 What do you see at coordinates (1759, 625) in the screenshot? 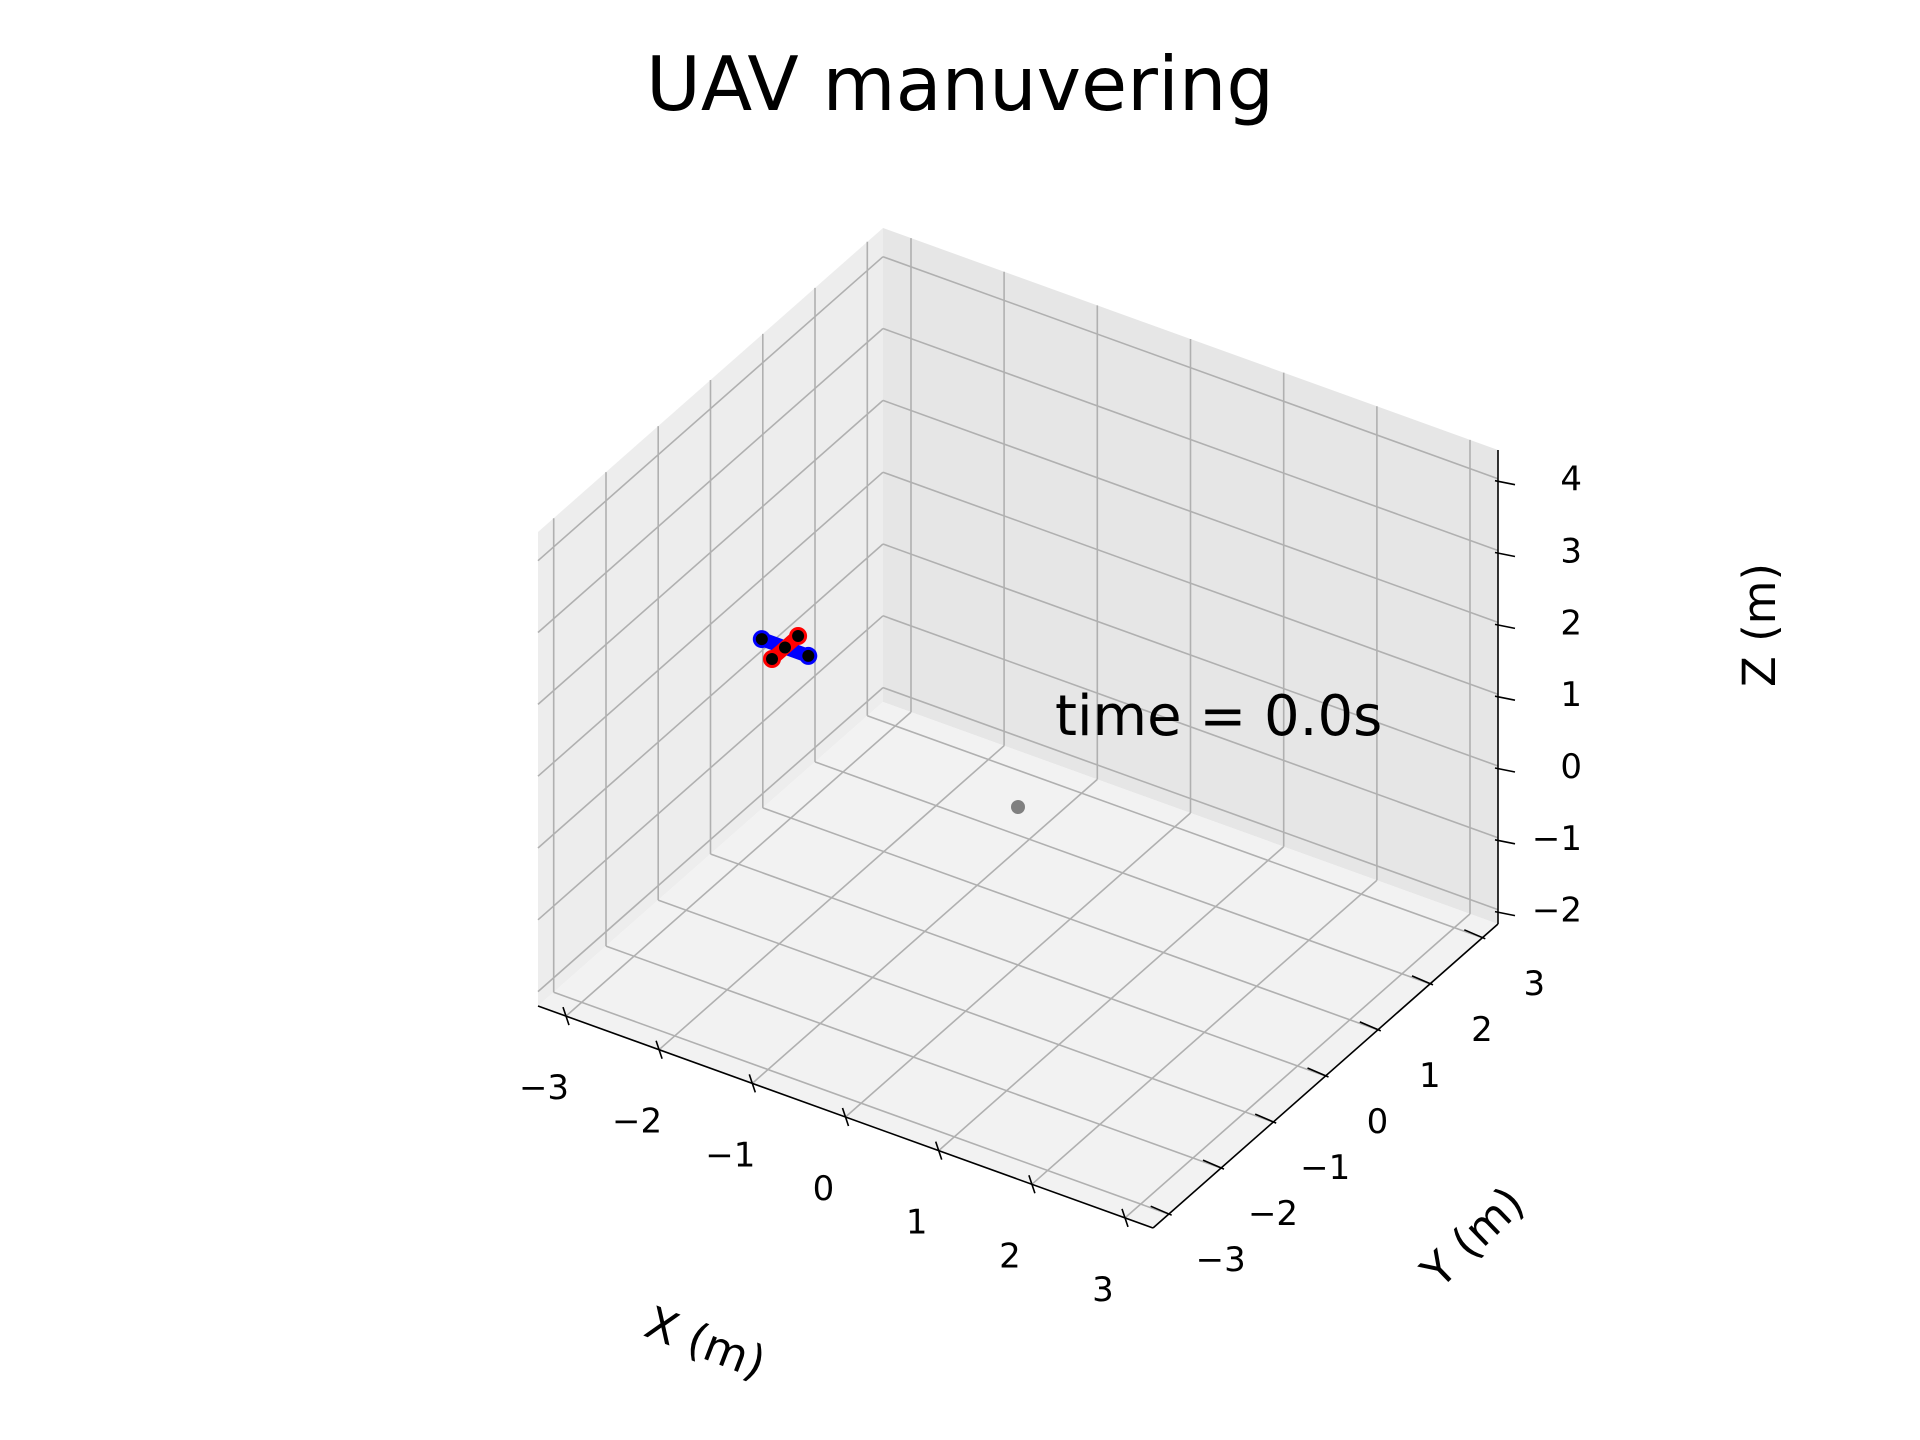
I see `z-axis-label: Z (m)` at bounding box center [1759, 625].